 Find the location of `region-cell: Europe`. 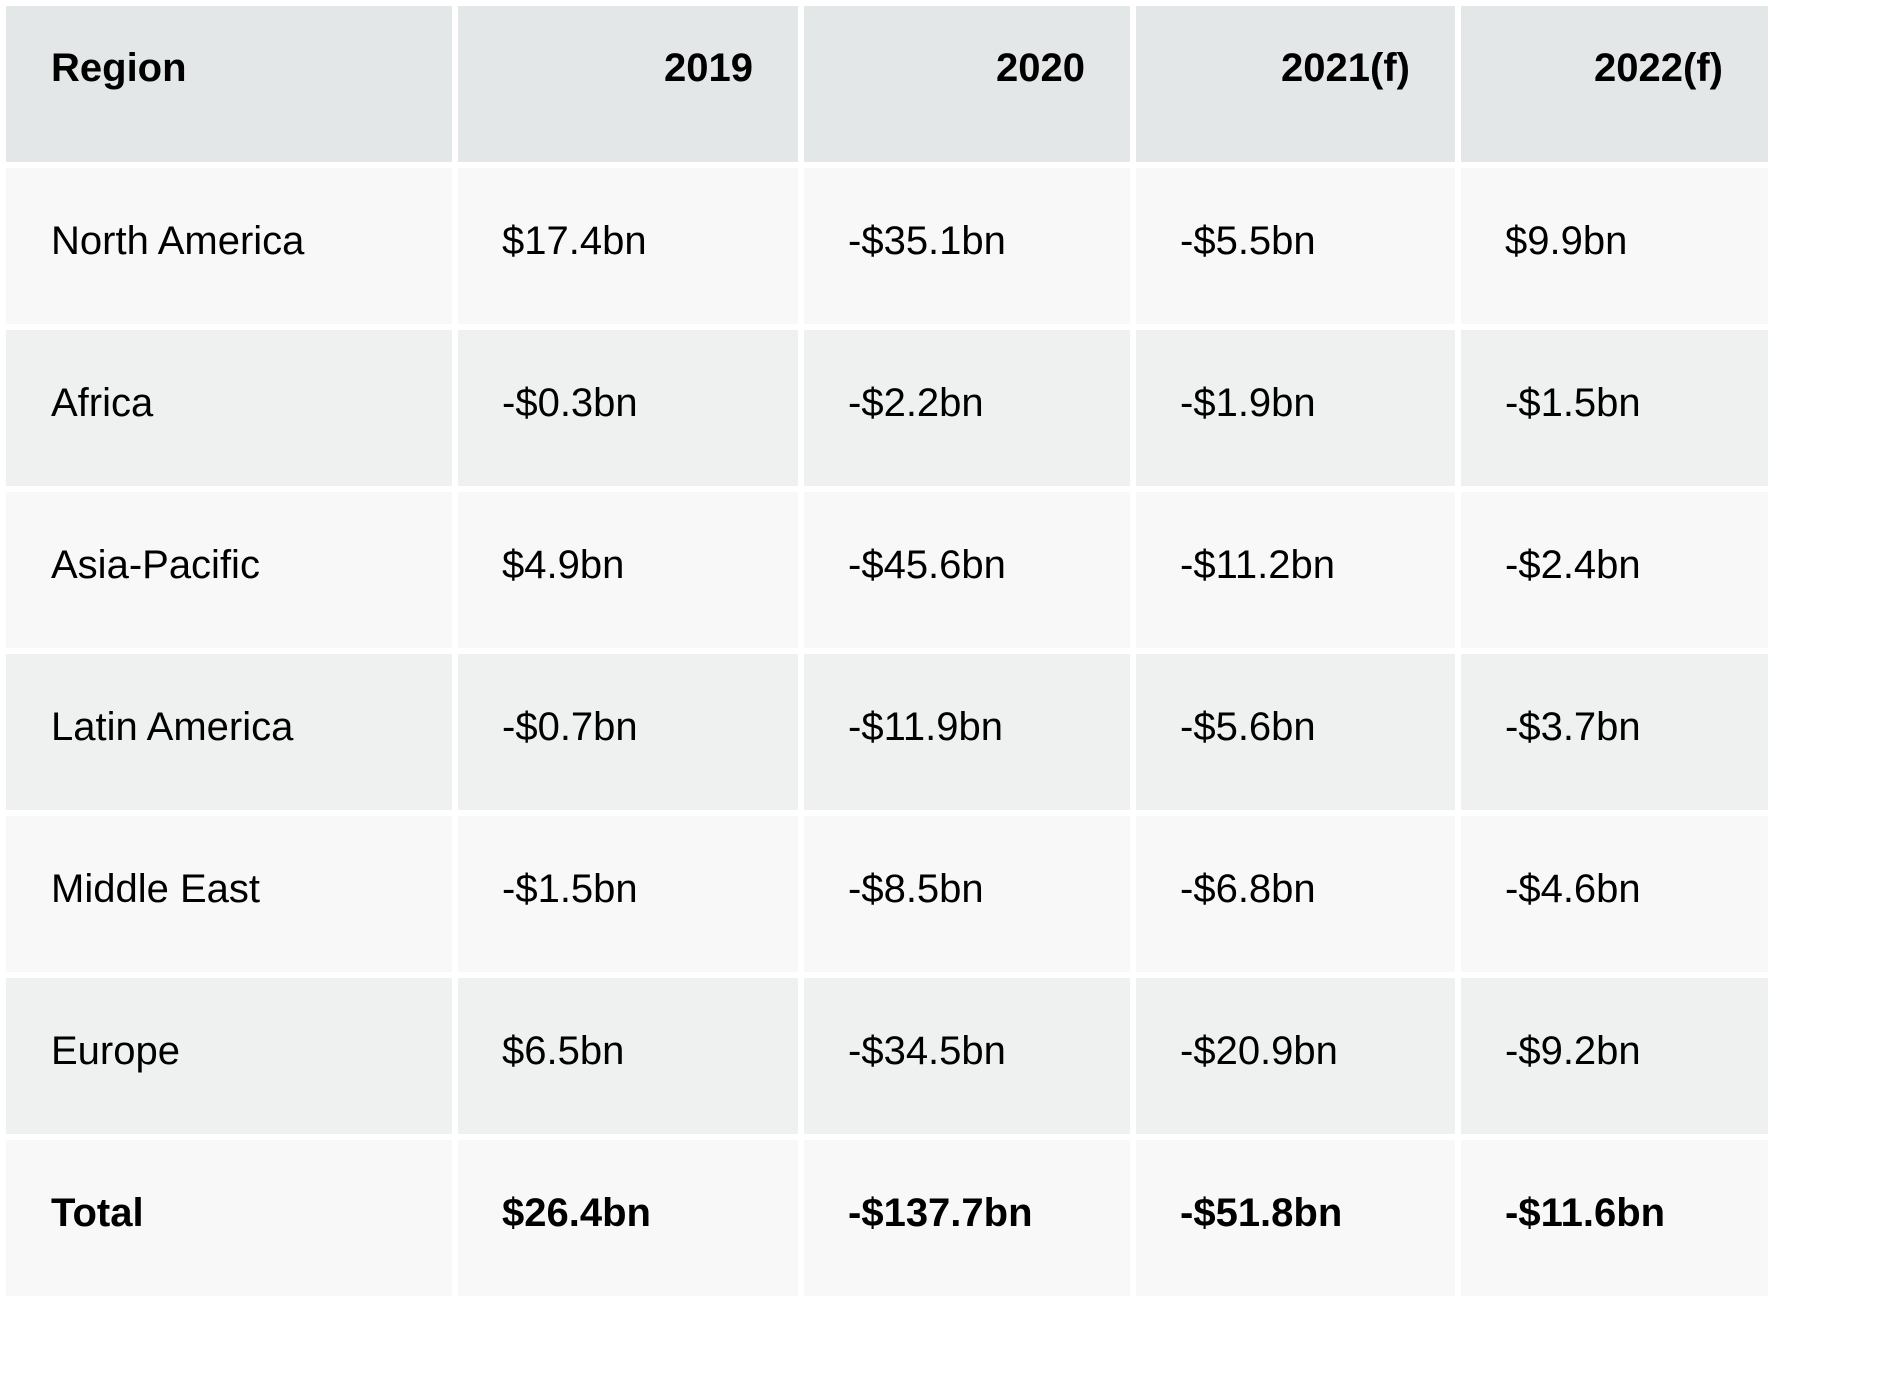

region-cell: Europe is located at coordinates (229, 1056).